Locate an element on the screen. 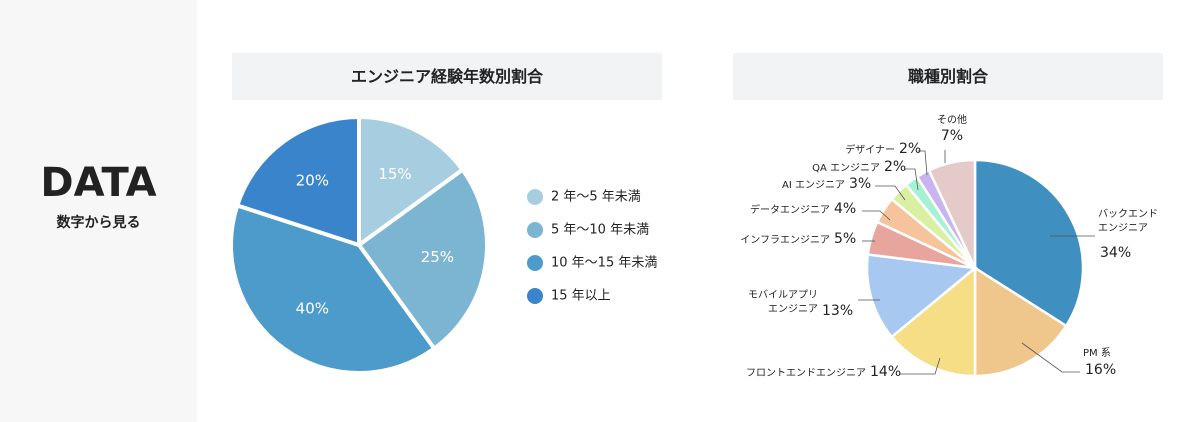 This screenshot has width=1202, height=422. data-label: 16% is located at coordinates (1101, 370).